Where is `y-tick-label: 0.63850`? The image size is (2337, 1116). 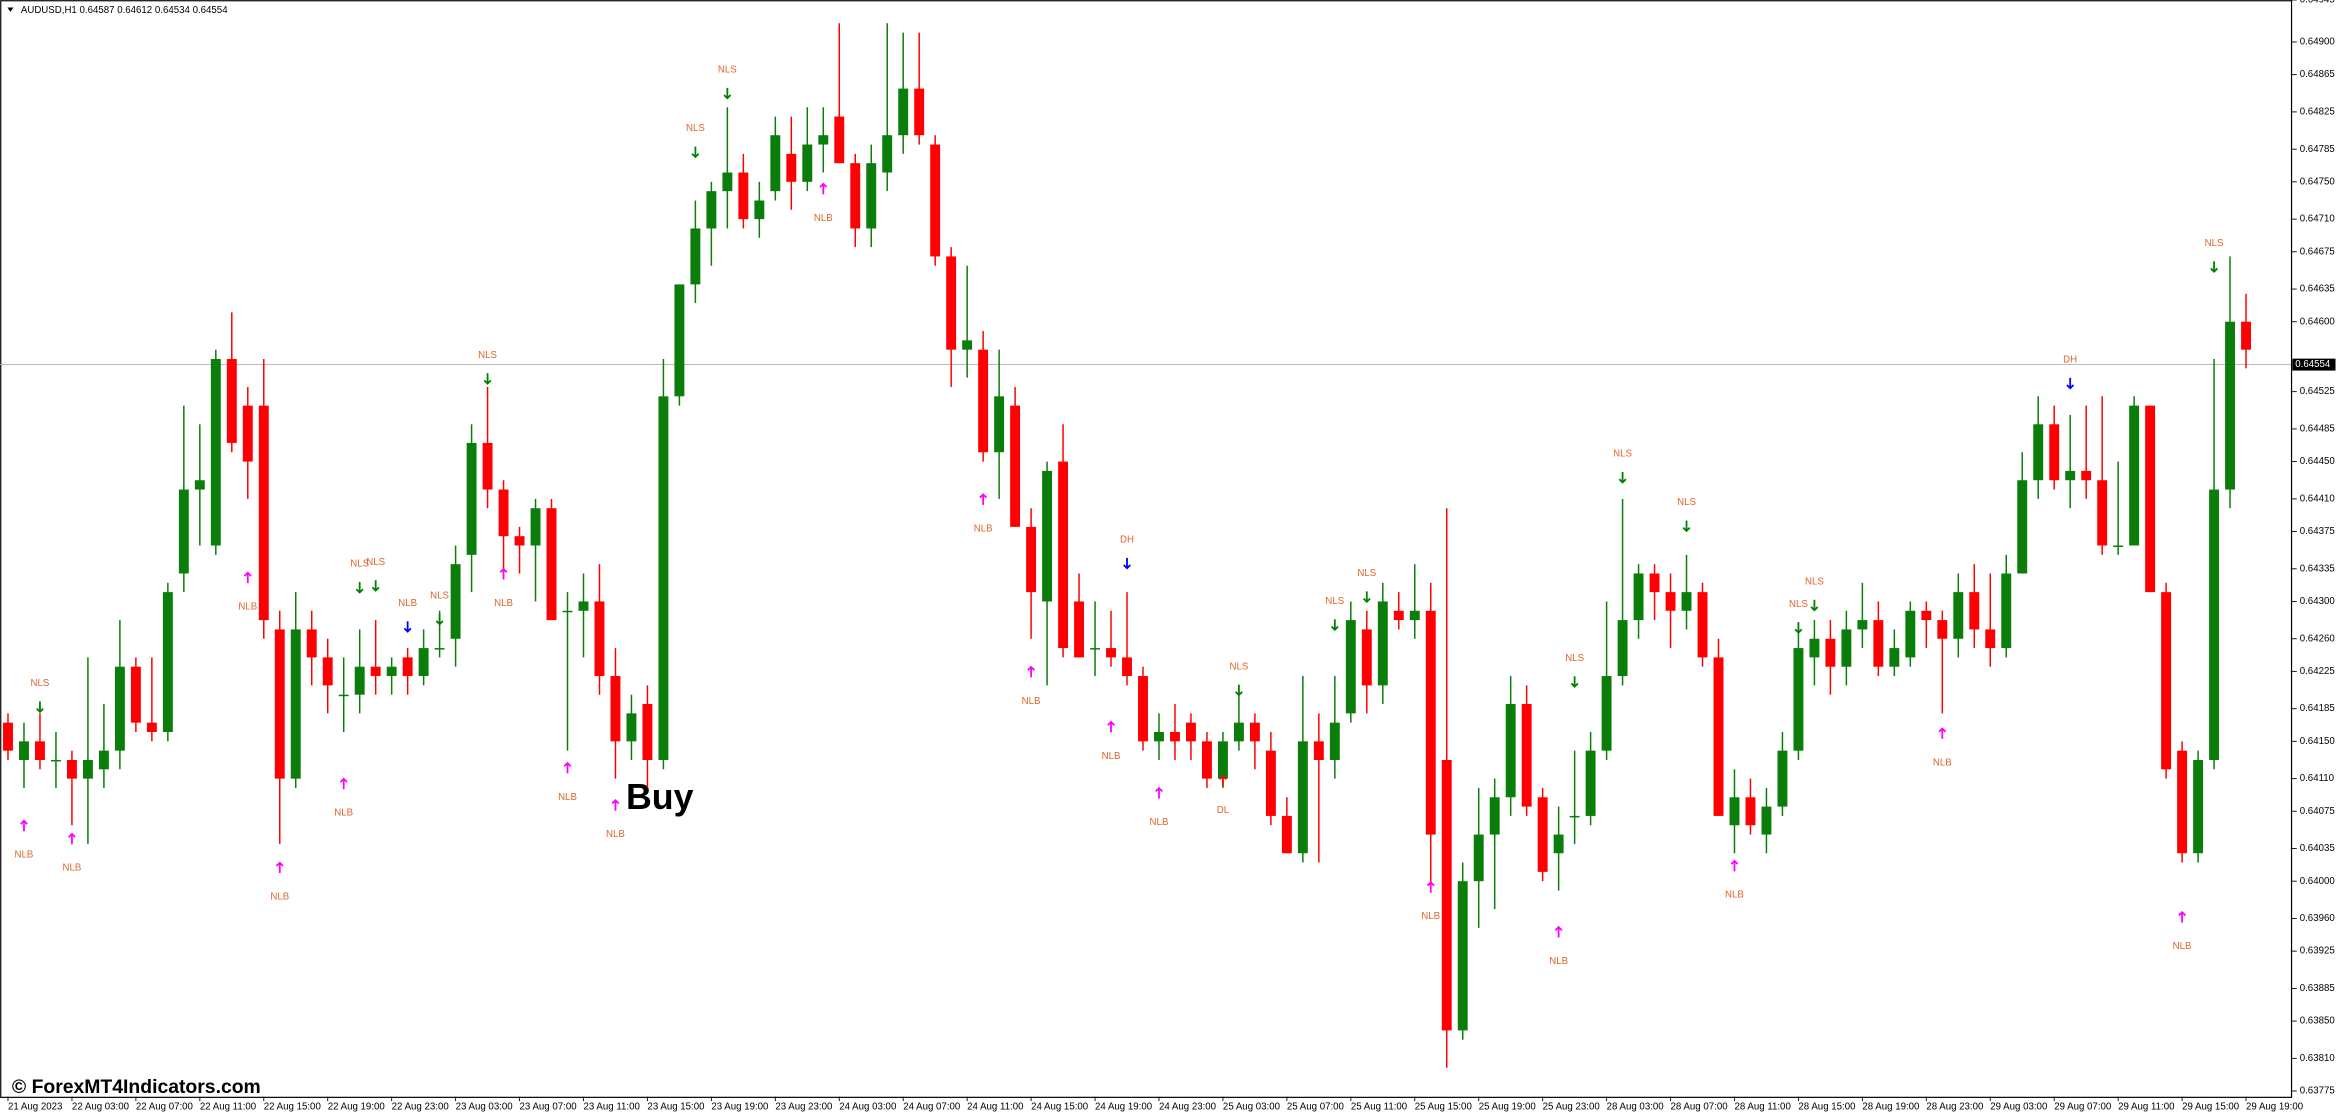 y-tick-label: 0.63850 is located at coordinates (2318, 1021).